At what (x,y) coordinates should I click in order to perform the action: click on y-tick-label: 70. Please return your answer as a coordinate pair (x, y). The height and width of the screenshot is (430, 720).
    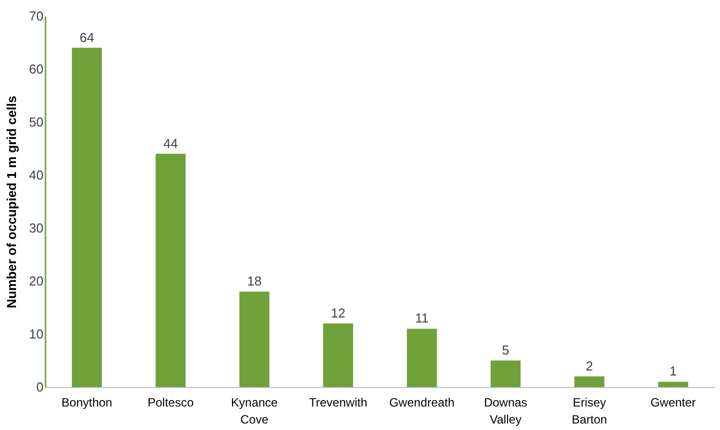
    Looking at the image, I should click on (36, 16).